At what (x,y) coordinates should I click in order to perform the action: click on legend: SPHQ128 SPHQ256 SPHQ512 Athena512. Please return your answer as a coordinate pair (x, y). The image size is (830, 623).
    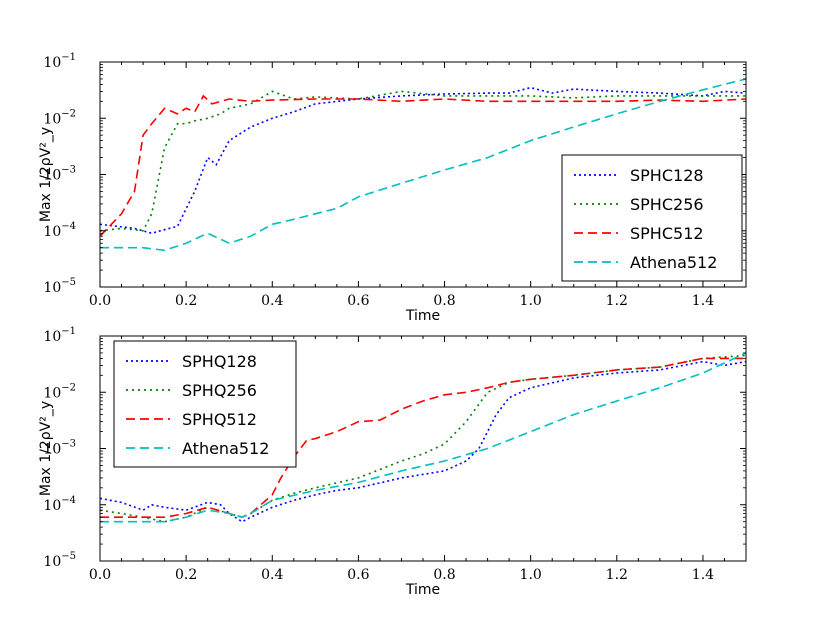
    Looking at the image, I should click on (205, 404).